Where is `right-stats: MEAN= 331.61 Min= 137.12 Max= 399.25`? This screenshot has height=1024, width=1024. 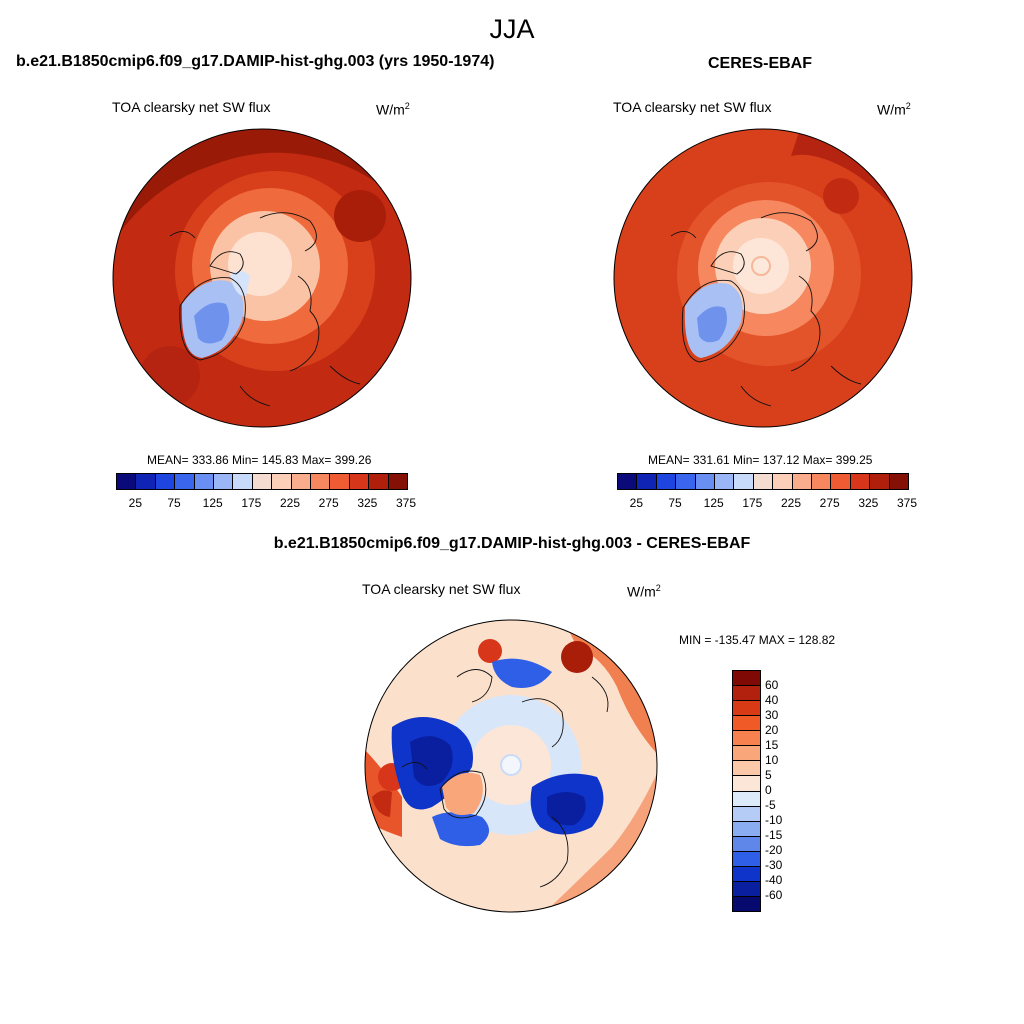
right-stats: MEAN= 331.61 Min= 137.12 Max= 399.25 is located at coordinates (760, 460).